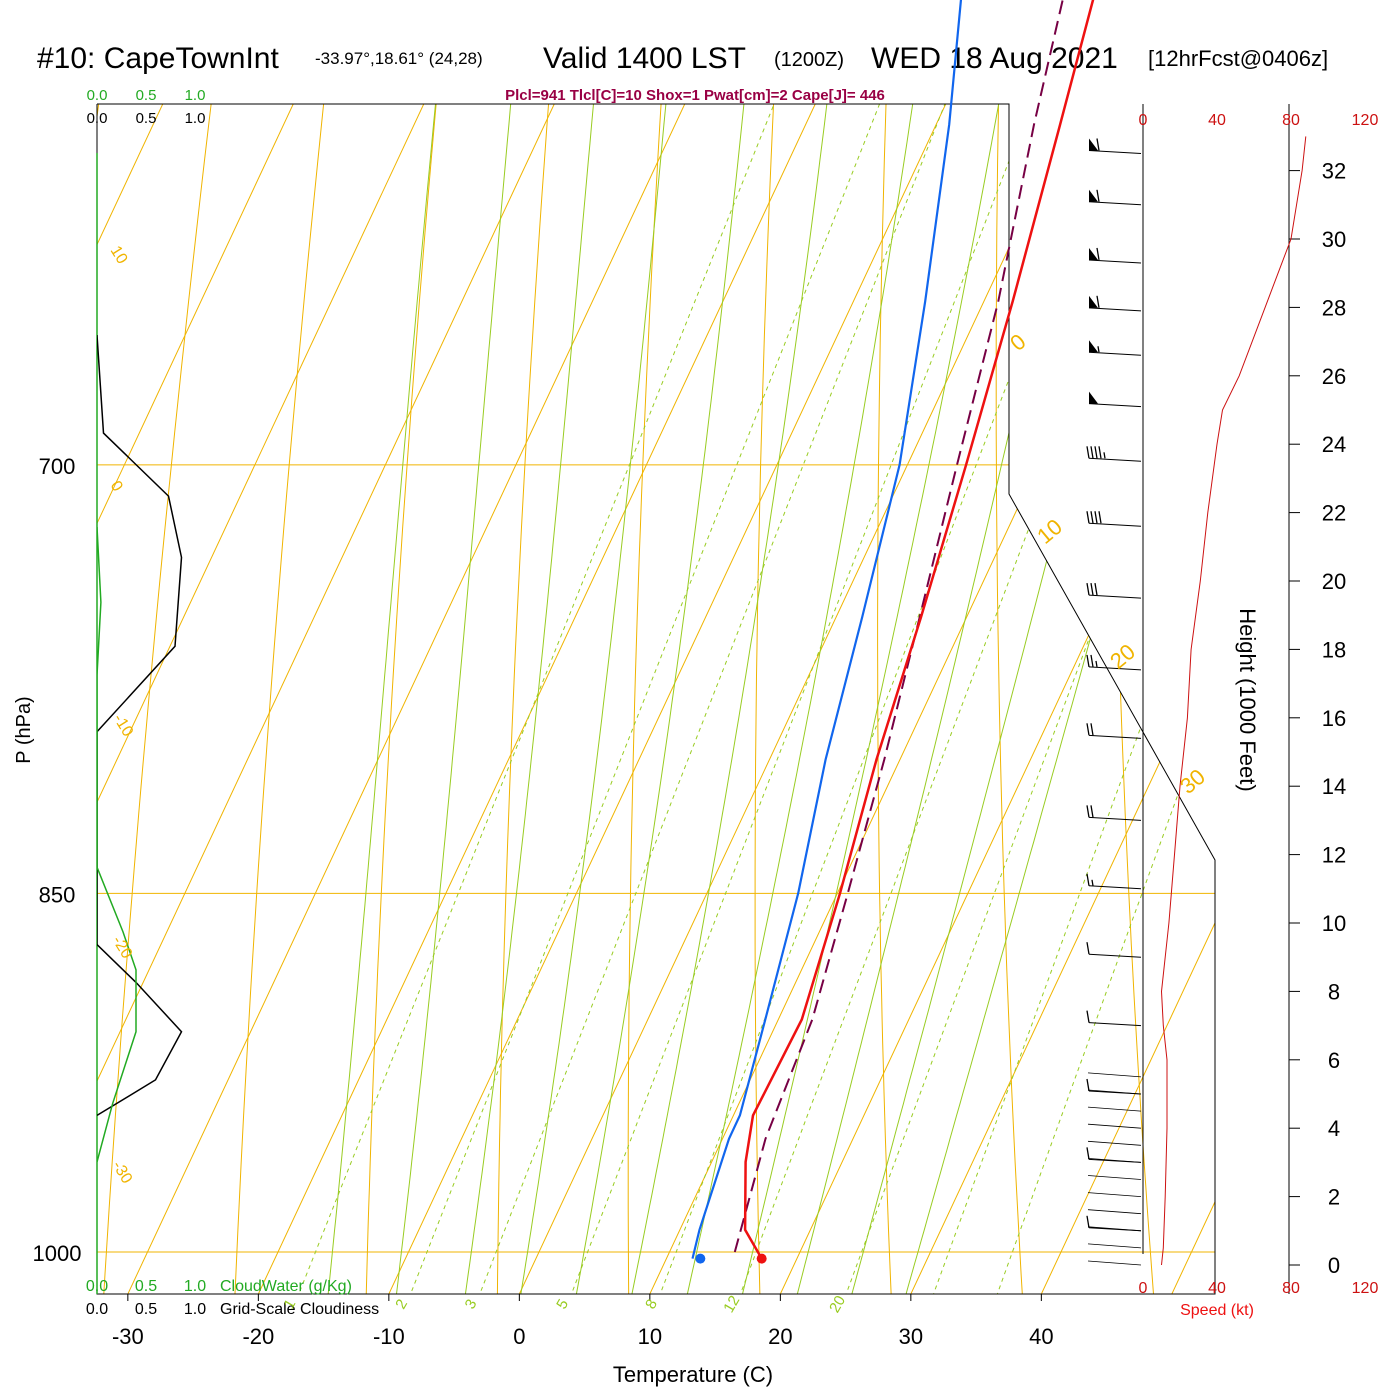 The height and width of the screenshot is (1400, 1400). What do you see at coordinates (195, 95) in the screenshot?
I see `cloud-water-tick-top: 1.0` at bounding box center [195, 95].